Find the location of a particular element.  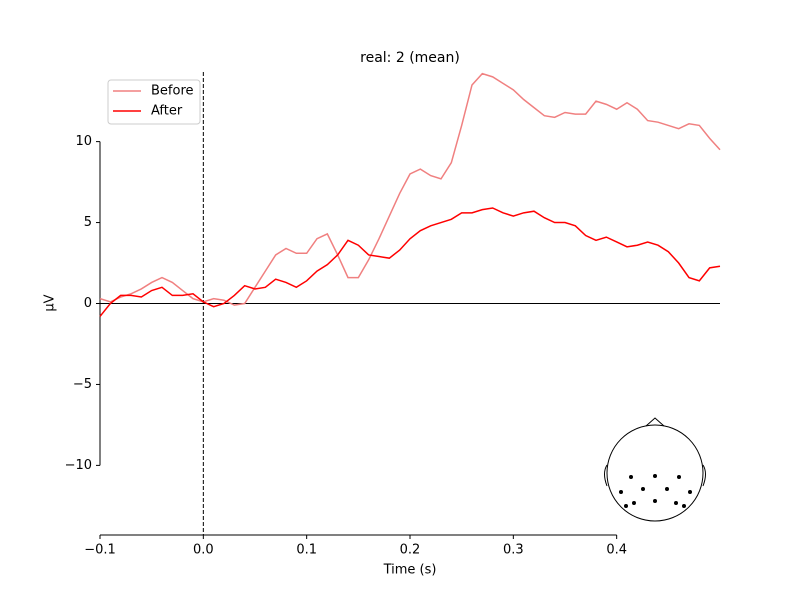

x-tick-label: 0.2 is located at coordinates (410, 550).